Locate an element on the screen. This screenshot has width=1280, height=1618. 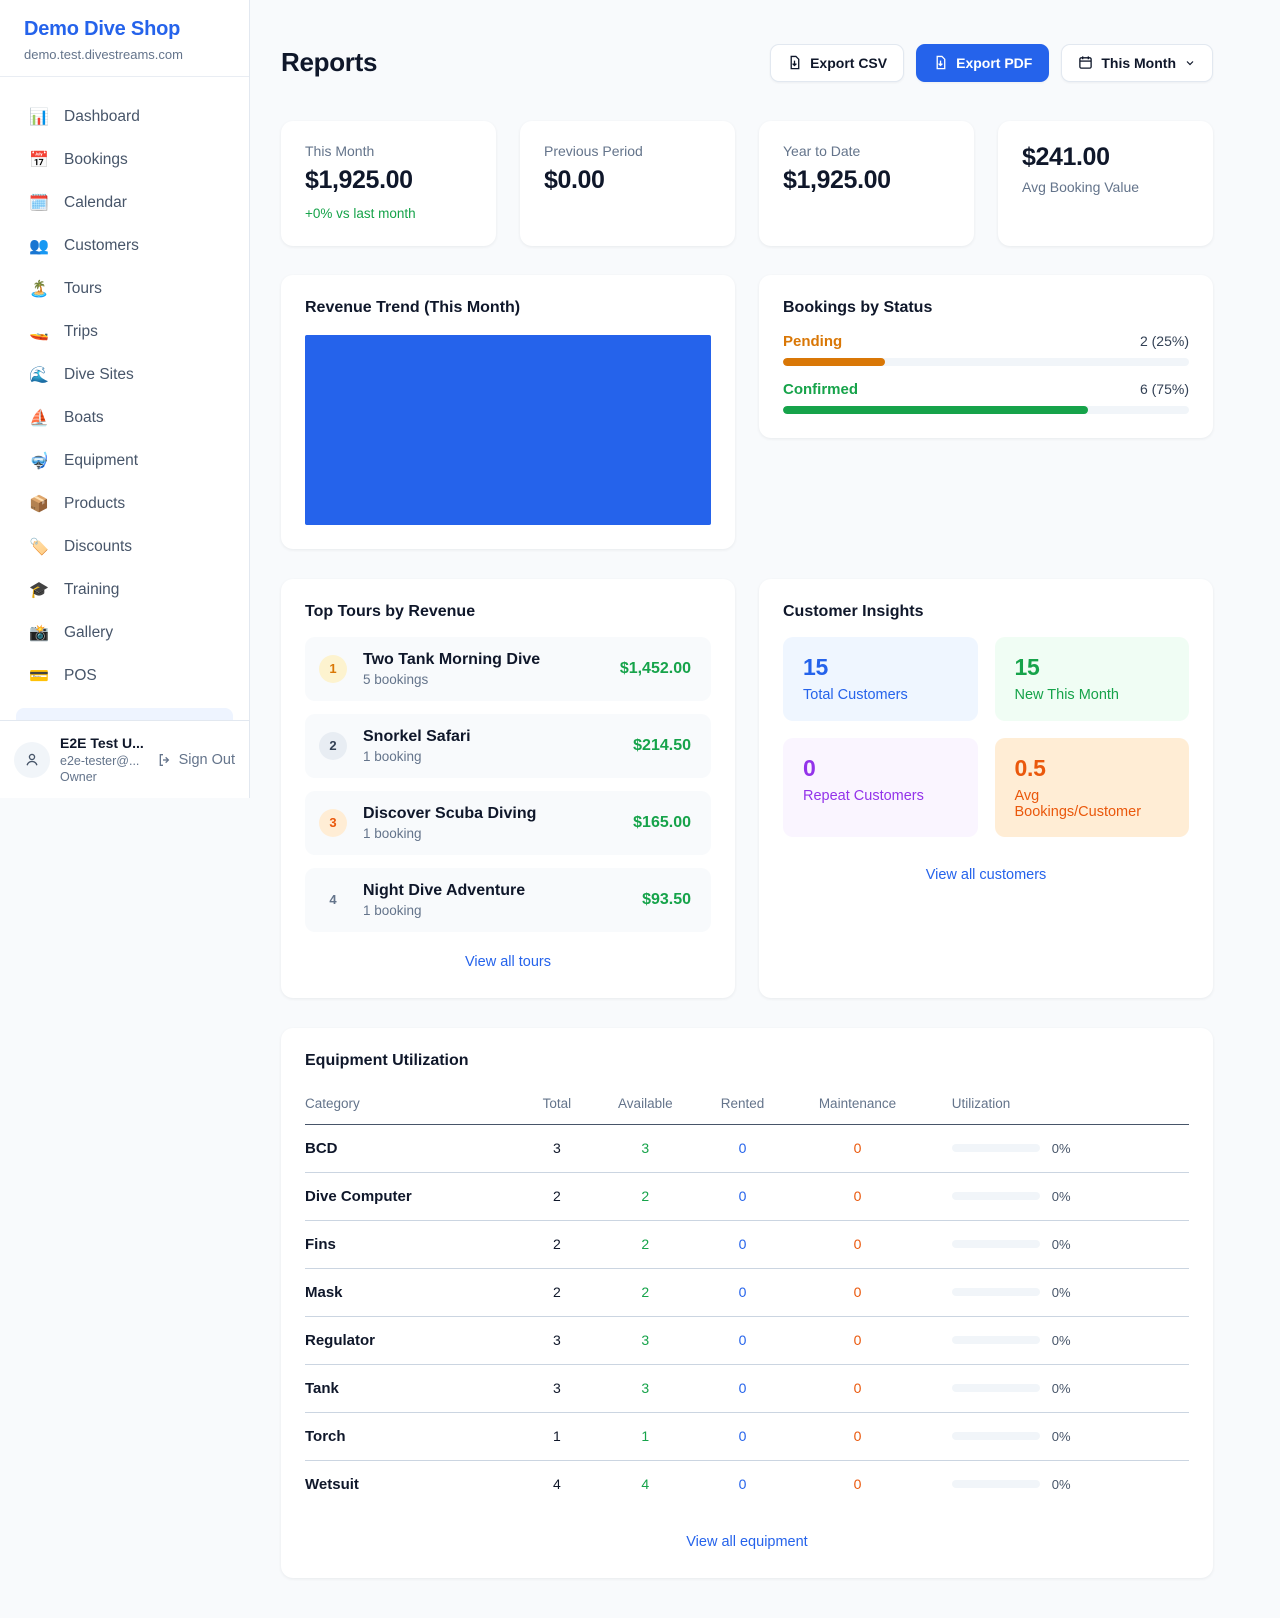
sidebar-item-equipment: 🤿 Equipment is located at coordinates (124, 460).